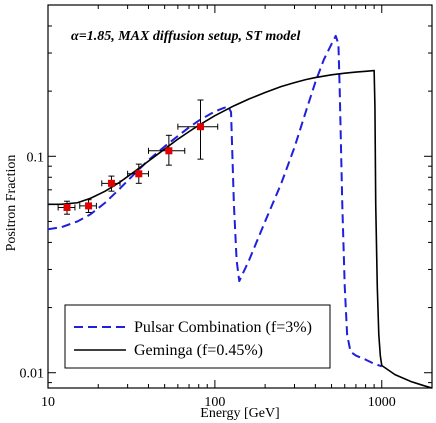 This screenshot has height=423, width=436. I want to click on legend-box, so click(197, 336).